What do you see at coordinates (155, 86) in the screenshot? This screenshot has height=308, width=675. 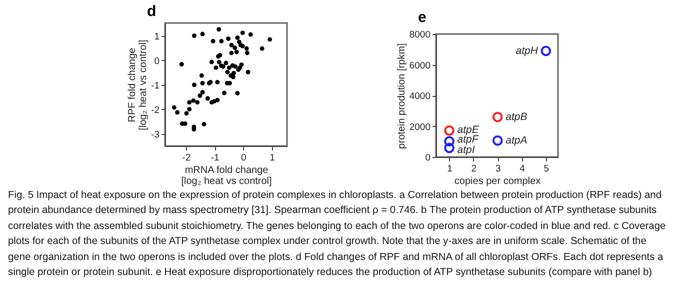 I see `y-tick-label: -1` at bounding box center [155, 86].